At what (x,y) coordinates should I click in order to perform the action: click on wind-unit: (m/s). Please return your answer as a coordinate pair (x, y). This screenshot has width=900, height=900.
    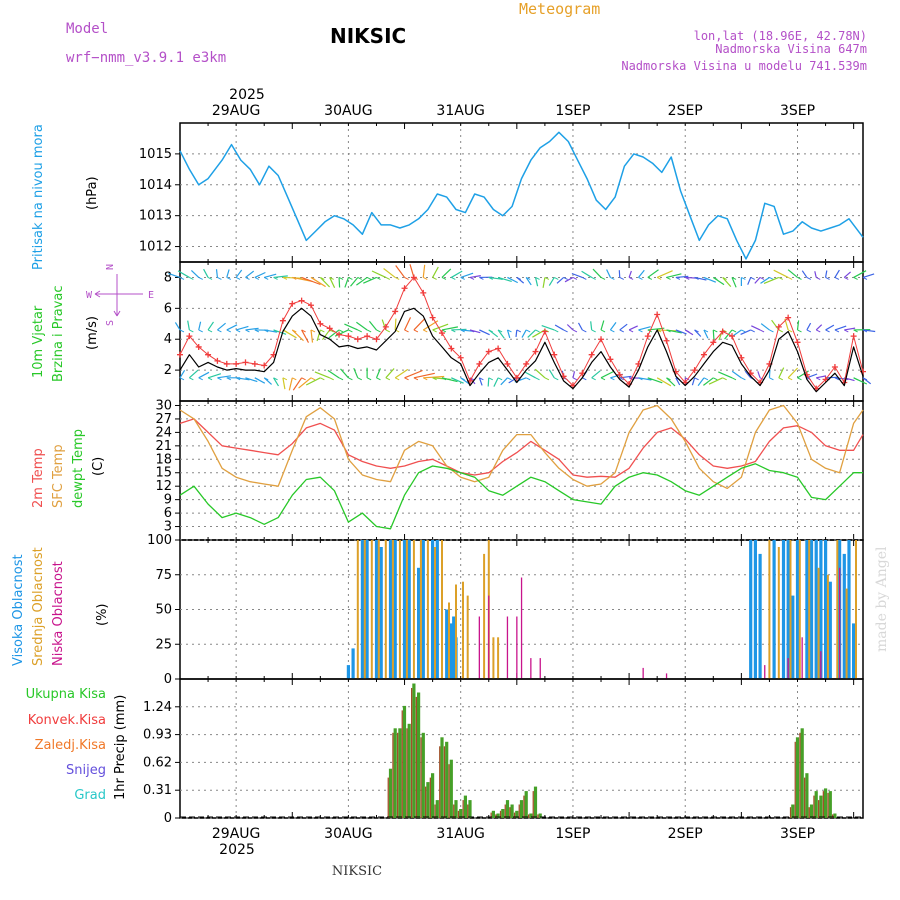
    Looking at the image, I should click on (92, 333).